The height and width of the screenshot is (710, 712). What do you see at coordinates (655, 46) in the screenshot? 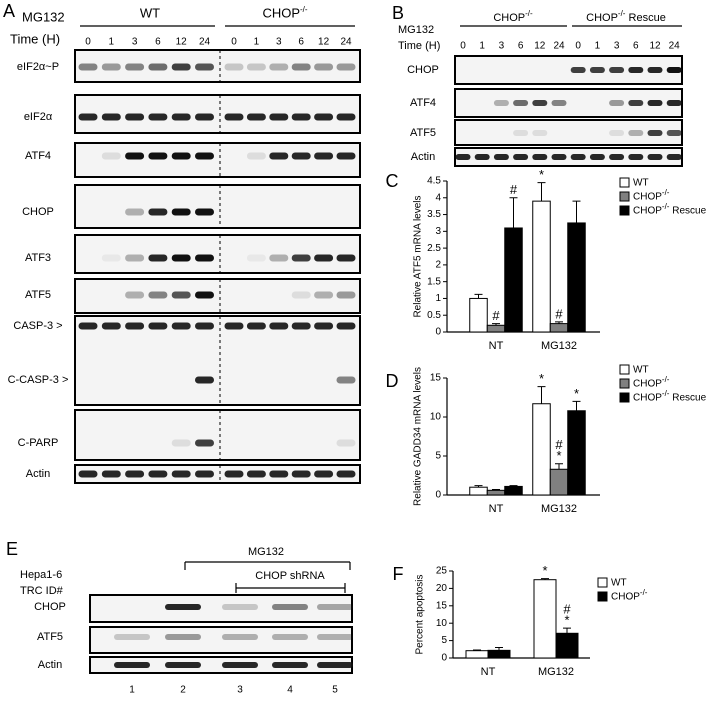
I see `time-point: 12` at bounding box center [655, 46].